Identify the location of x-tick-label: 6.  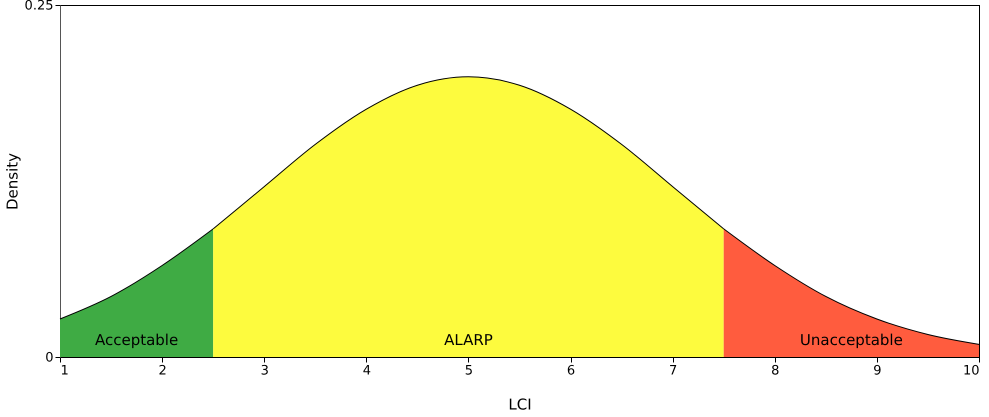
(571, 371).